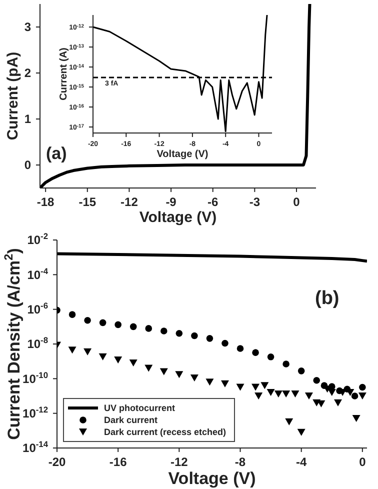  What do you see at coordinates (64, 74) in the screenshot?
I see `y-axis-title: Current (A)` at bounding box center [64, 74].